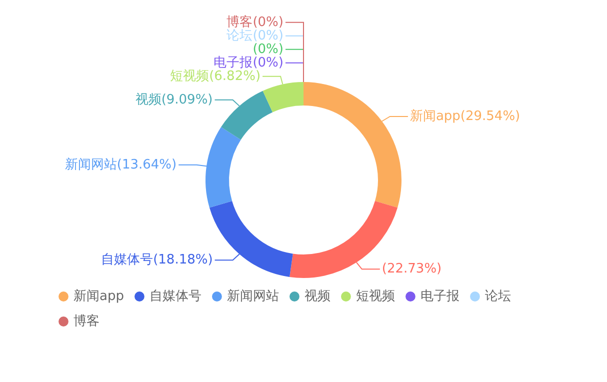 This screenshot has width=607, height=382. Describe the element at coordinates (249, 62) in the screenshot. I see `category-label: 电子报(0%)` at that location.